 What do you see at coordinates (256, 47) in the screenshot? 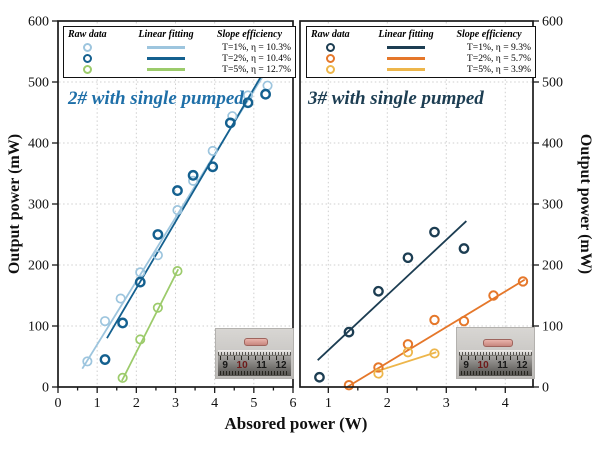
I see `legend-entry: T=1%, η = 10.3%` at bounding box center [256, 47].